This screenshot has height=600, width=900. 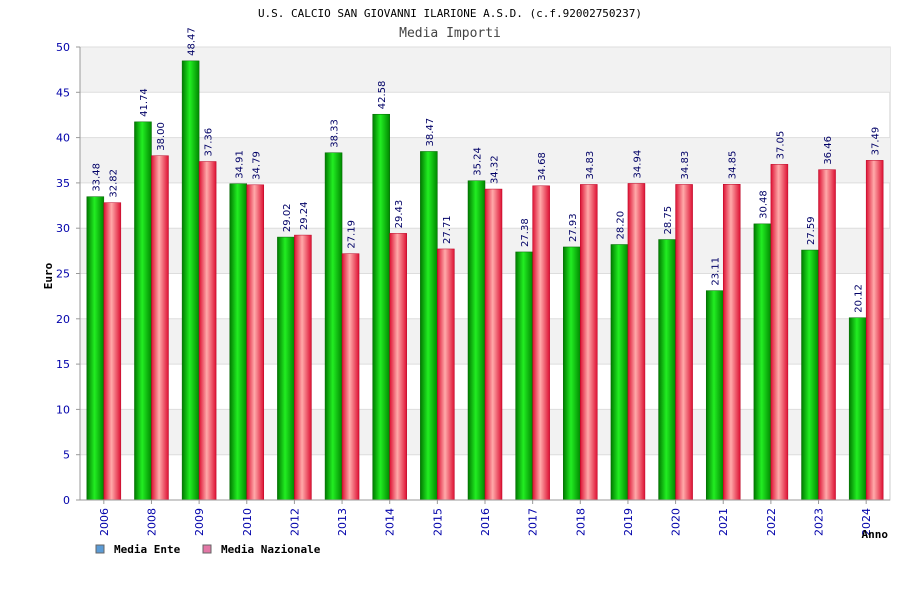 I want to click on value-label: 33.48, so click(x=96, y=177).